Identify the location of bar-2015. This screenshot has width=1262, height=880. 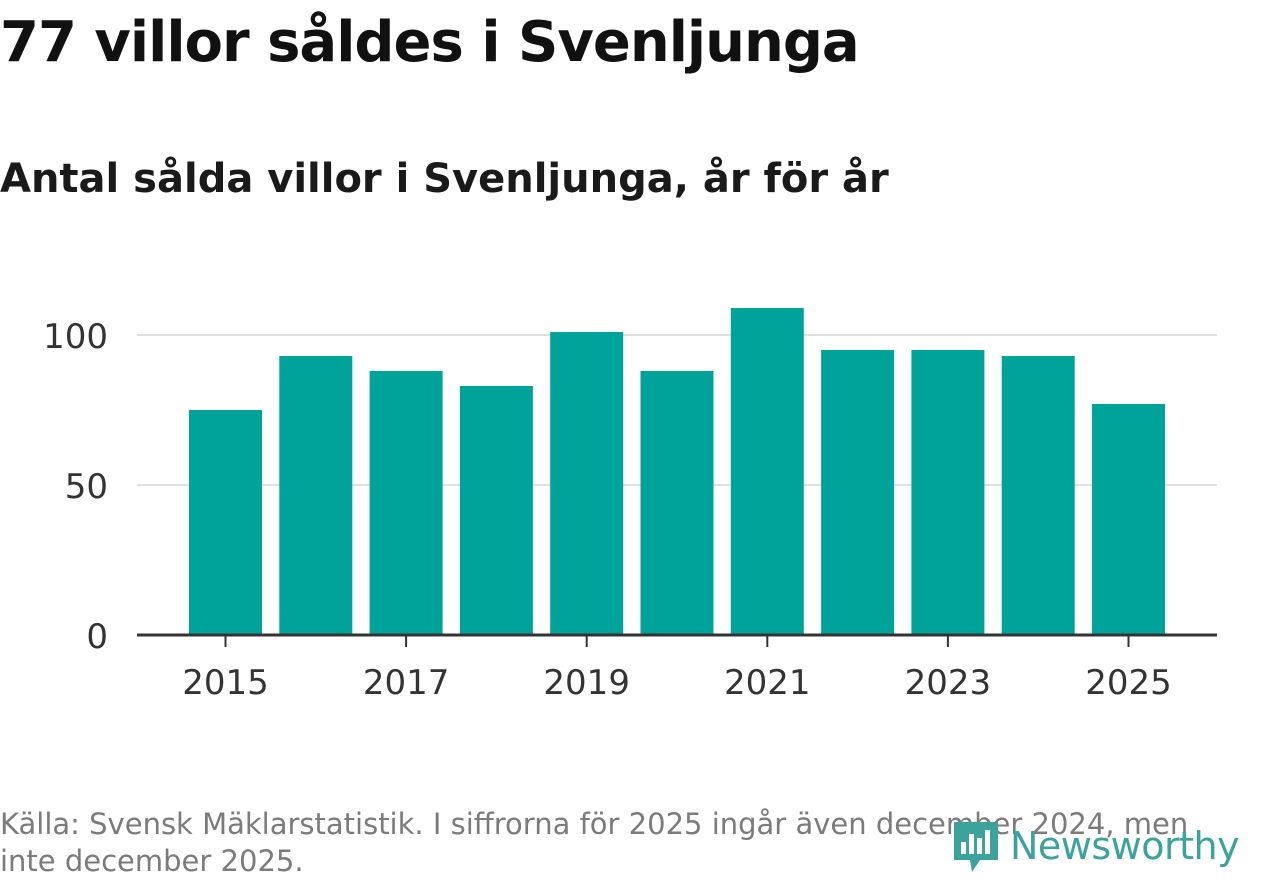
(225, 522).